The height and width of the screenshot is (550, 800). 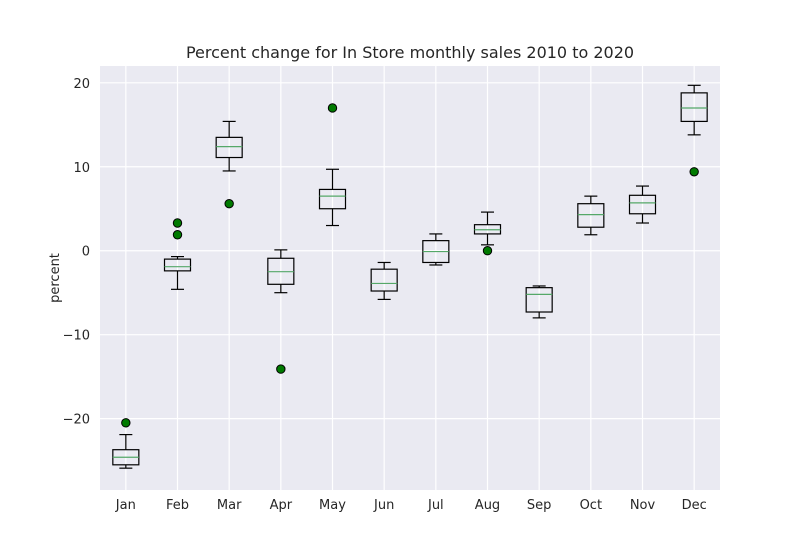 I want to click on x-tick-label: Apr, so click(x=281, y=505).